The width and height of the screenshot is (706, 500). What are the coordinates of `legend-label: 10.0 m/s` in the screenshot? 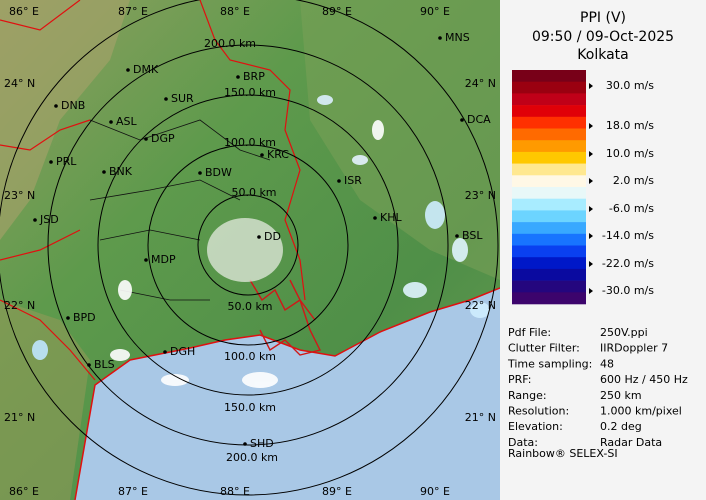 It's located at (630, 153).